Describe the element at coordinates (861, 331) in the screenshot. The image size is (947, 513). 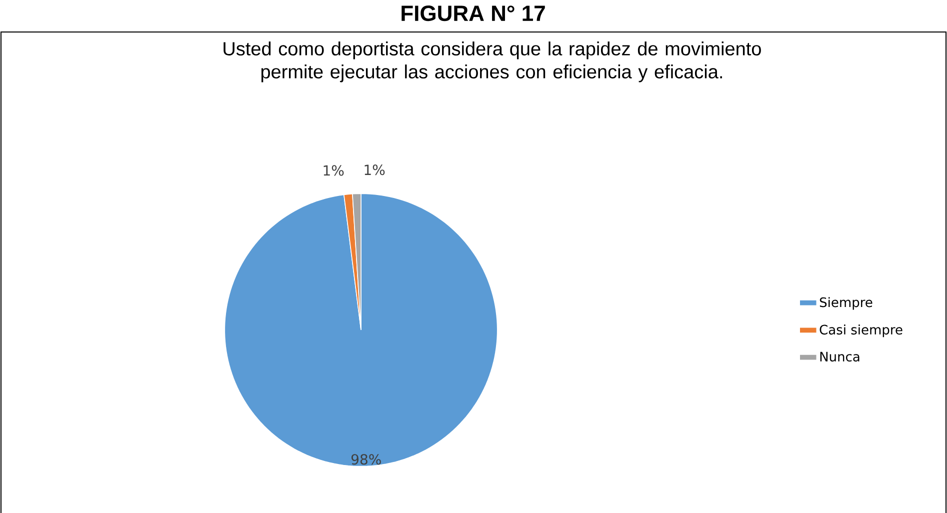
I see `legend-label: Casi siempre` at that location.